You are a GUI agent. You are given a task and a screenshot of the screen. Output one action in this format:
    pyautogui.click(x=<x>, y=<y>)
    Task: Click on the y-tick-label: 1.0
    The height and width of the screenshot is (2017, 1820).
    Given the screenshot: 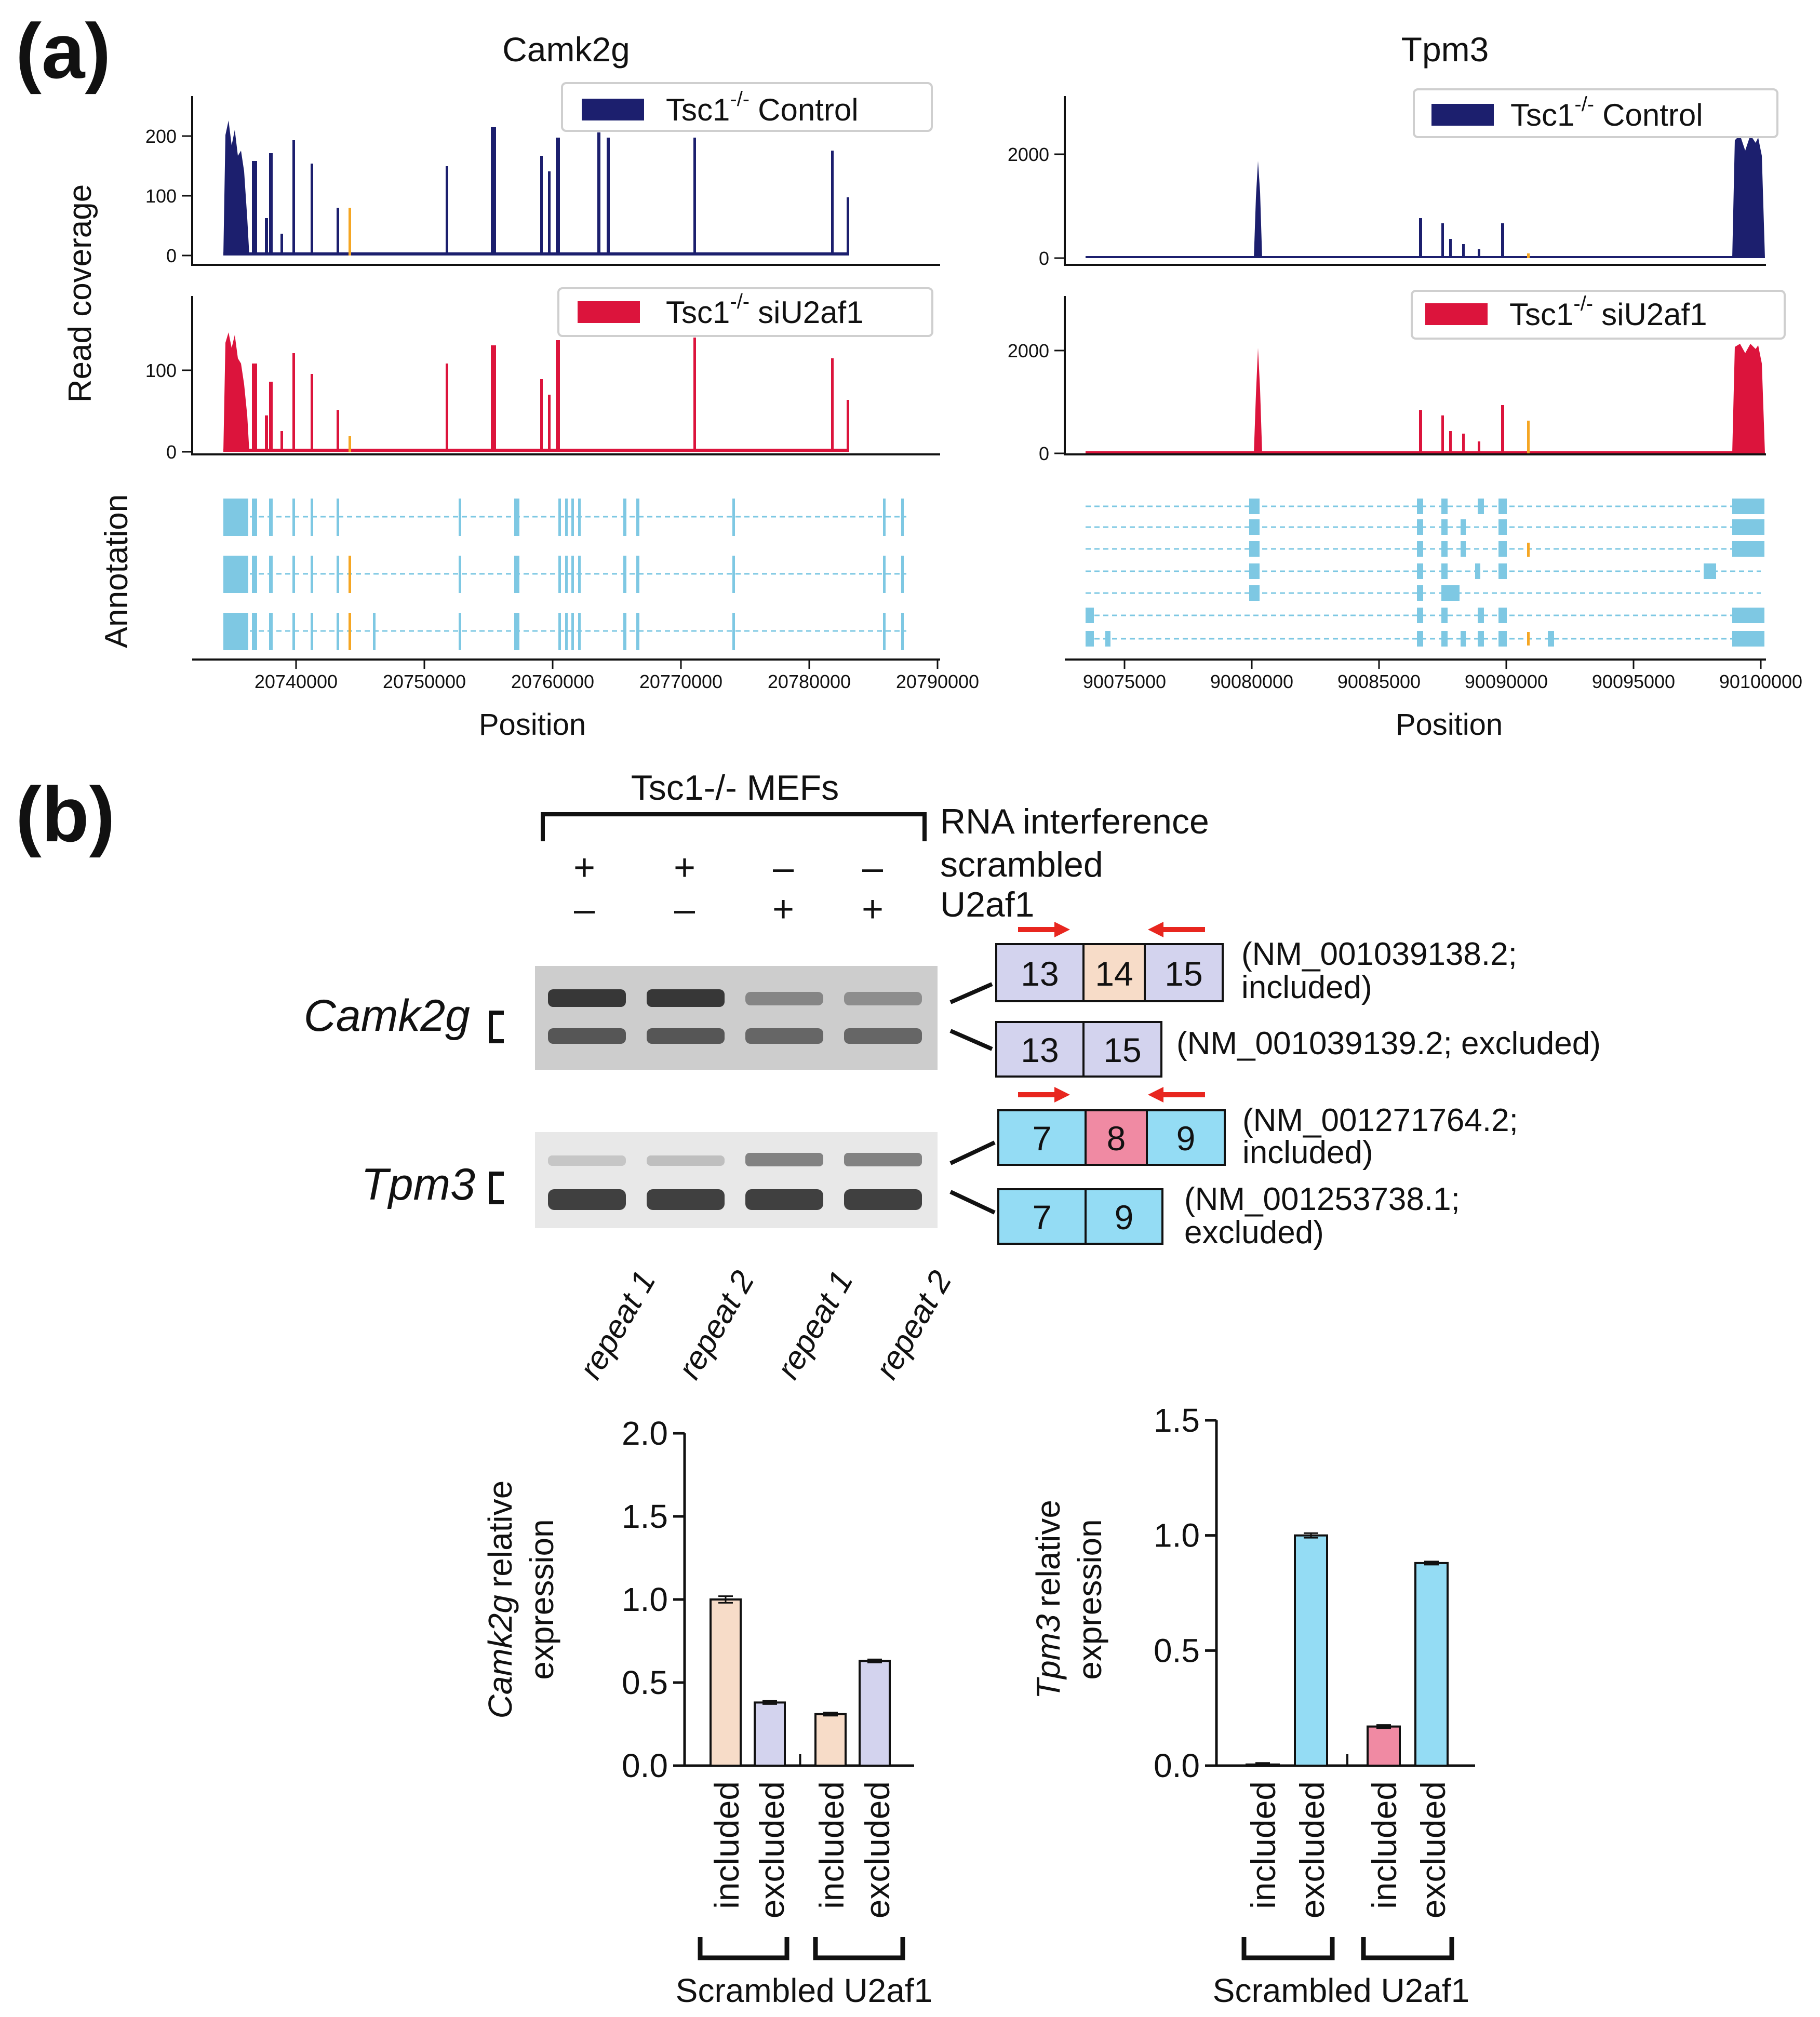 What is the action you would take?
    pyautogui.click(x=1177, y=1535)
    